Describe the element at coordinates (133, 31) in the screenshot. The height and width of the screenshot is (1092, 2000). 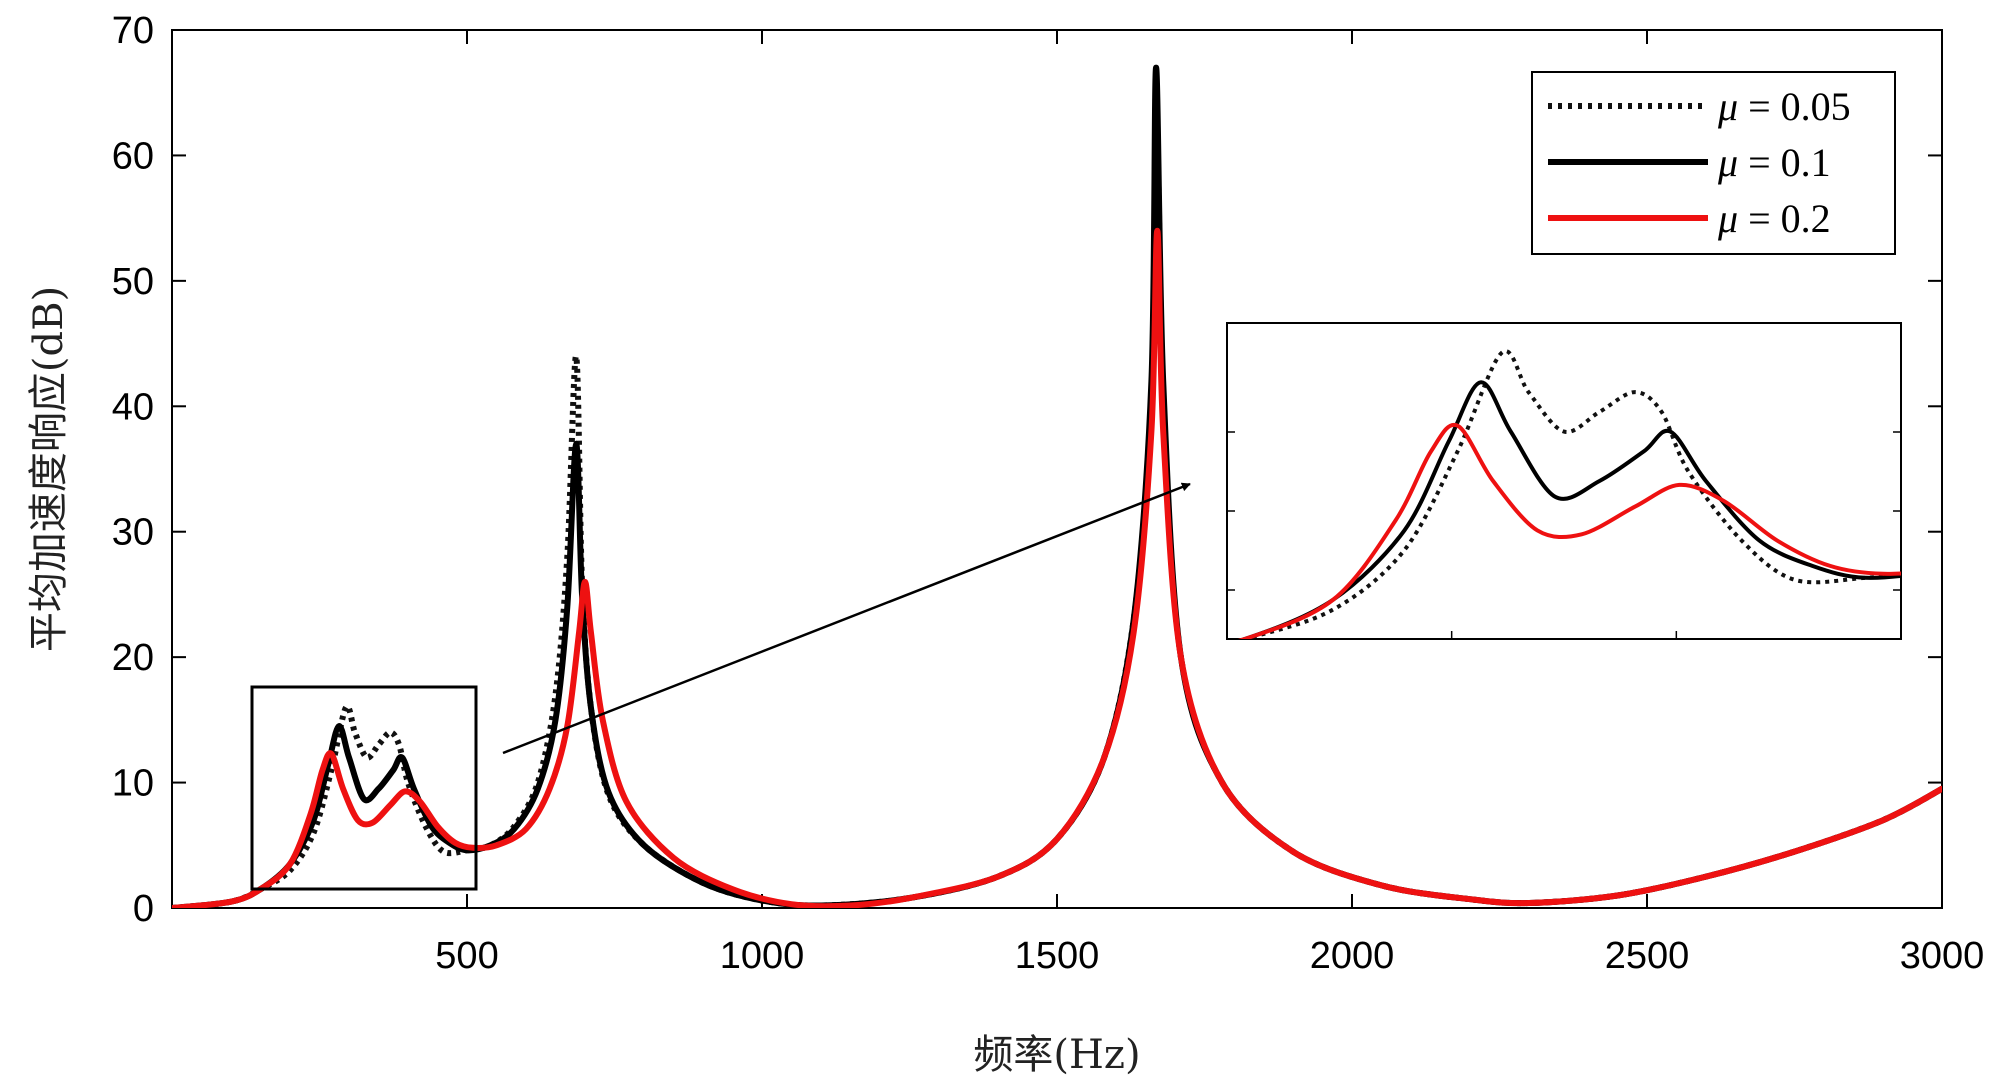
I see `y-tick-label: 70` at that location.